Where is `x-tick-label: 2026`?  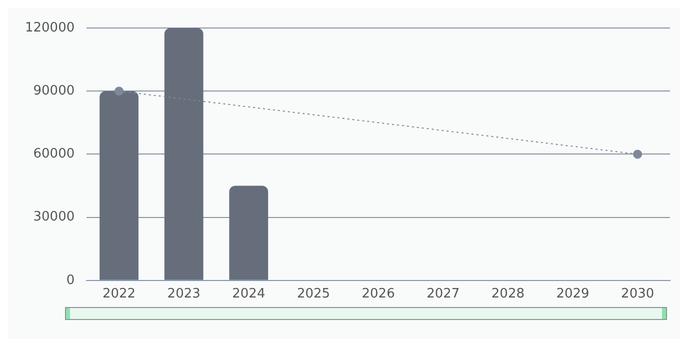 x-tick-label: 2026 is located at coordinates (378, 294).